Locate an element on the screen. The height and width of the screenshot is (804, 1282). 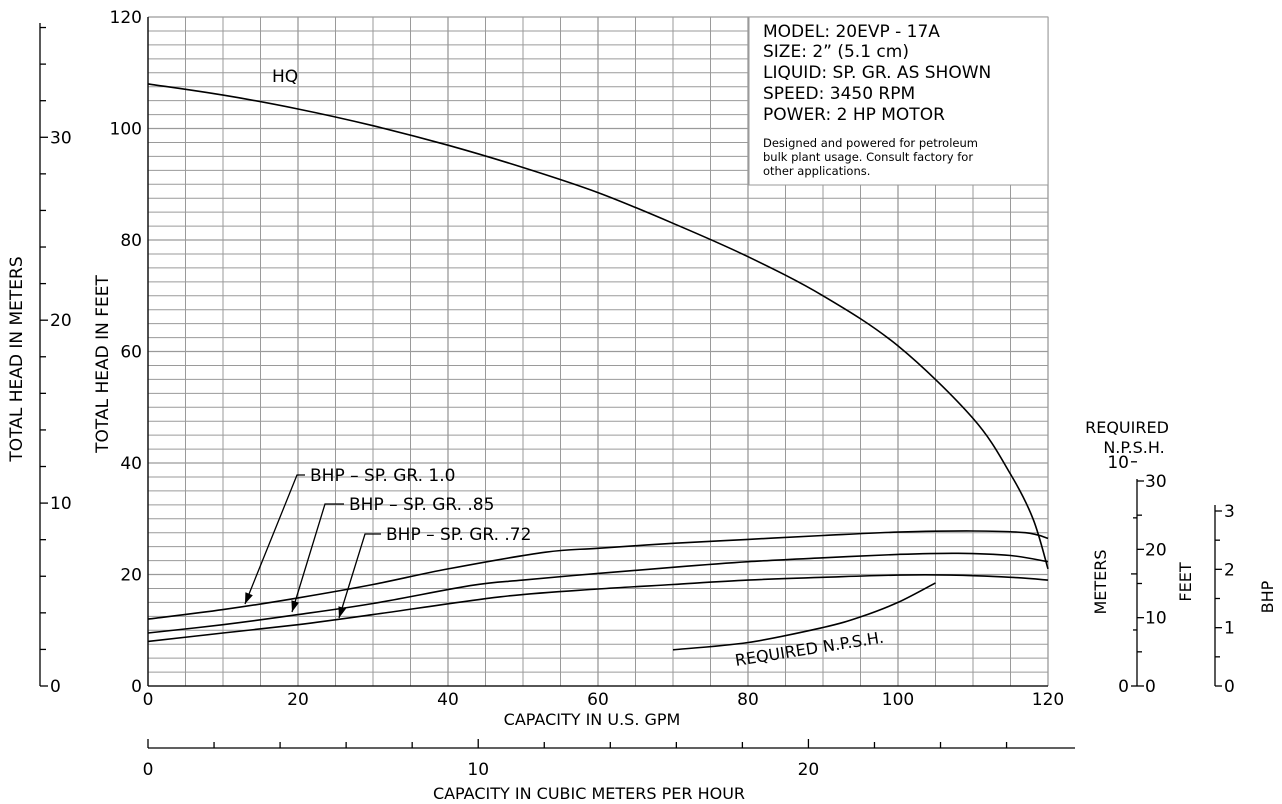
npsh-feet-tick-label: 30 is located at coordinates (1156, 482).